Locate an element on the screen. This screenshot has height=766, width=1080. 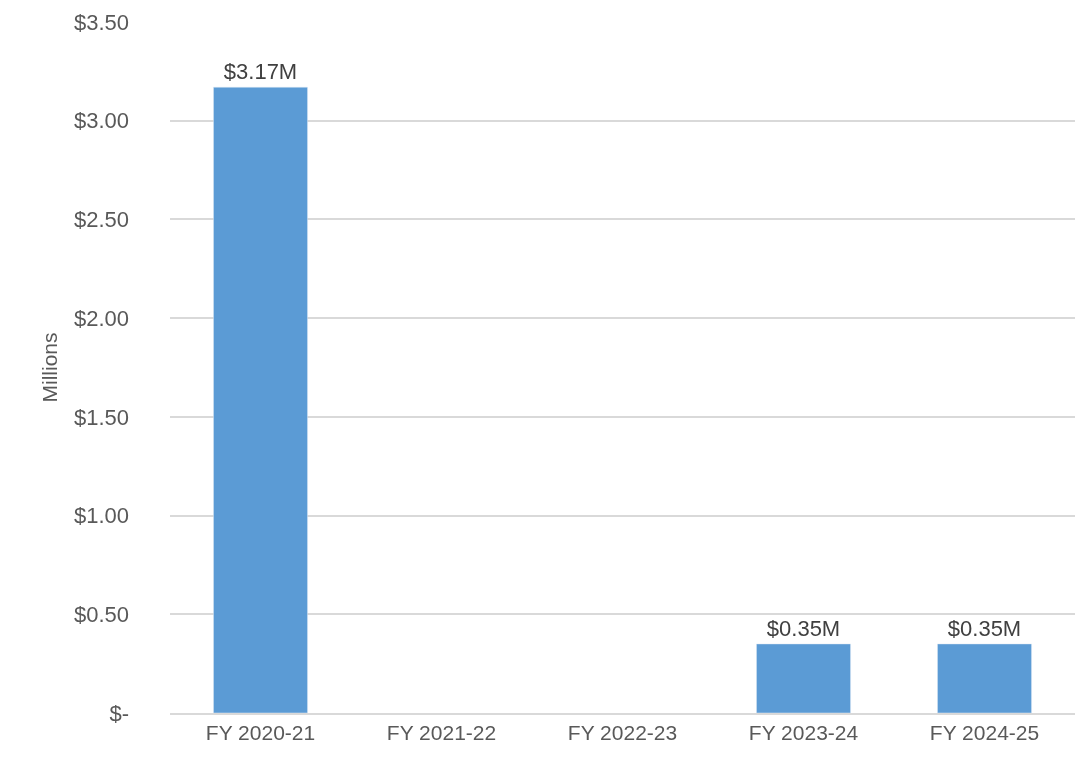
x-tick-label: FY 2023-24 is located at coordinates (803, 733).